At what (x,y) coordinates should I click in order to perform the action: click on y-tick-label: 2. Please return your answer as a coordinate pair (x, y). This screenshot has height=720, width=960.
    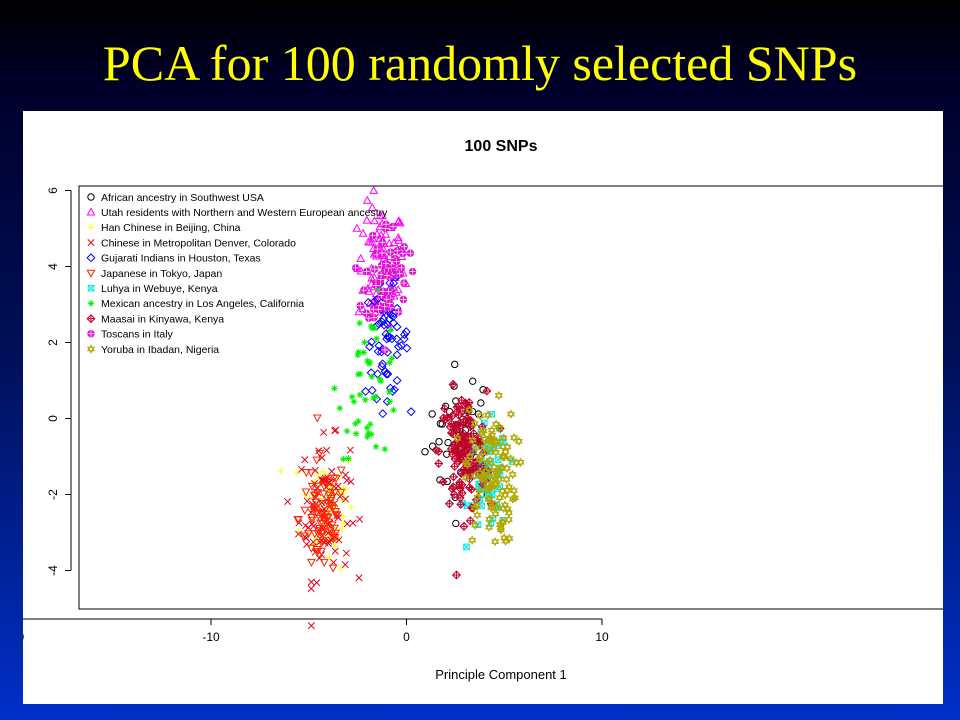
    Looking at the image, I should click on (53, 342).